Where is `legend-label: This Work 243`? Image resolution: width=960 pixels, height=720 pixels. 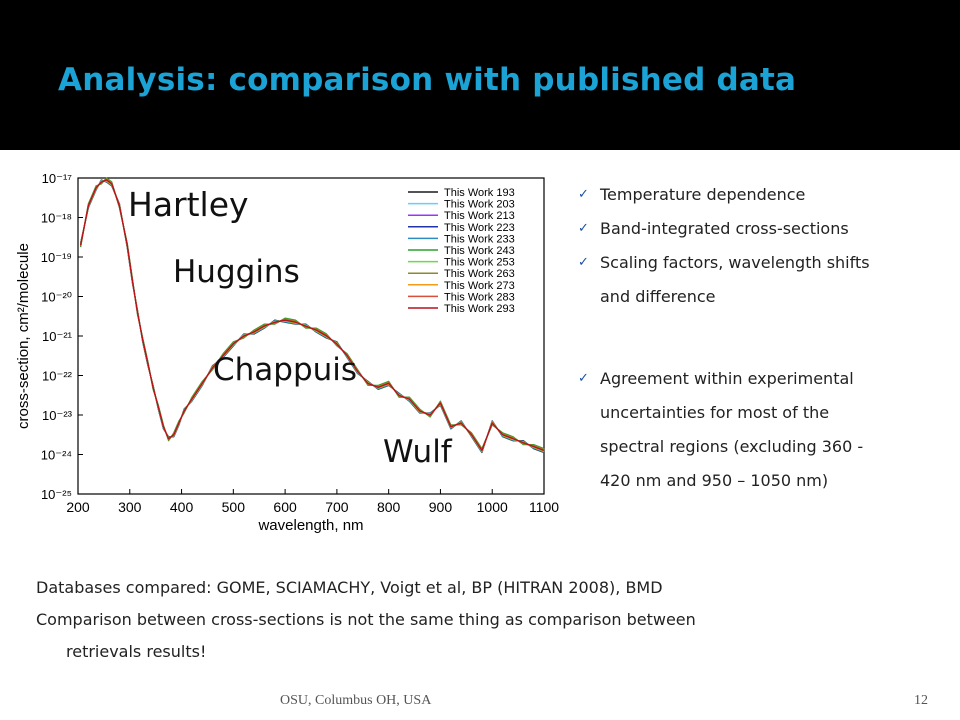 legend-label: This Work 243 is located at coordinates (479, 251).